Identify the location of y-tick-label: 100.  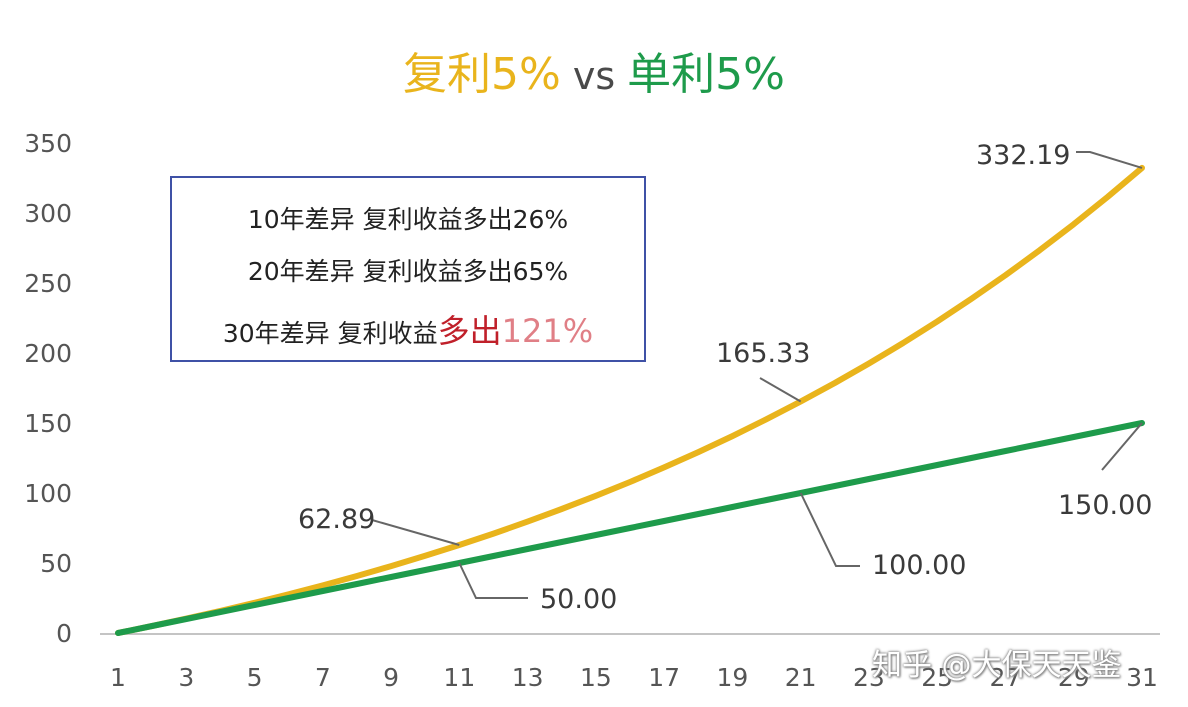
(48, 493).